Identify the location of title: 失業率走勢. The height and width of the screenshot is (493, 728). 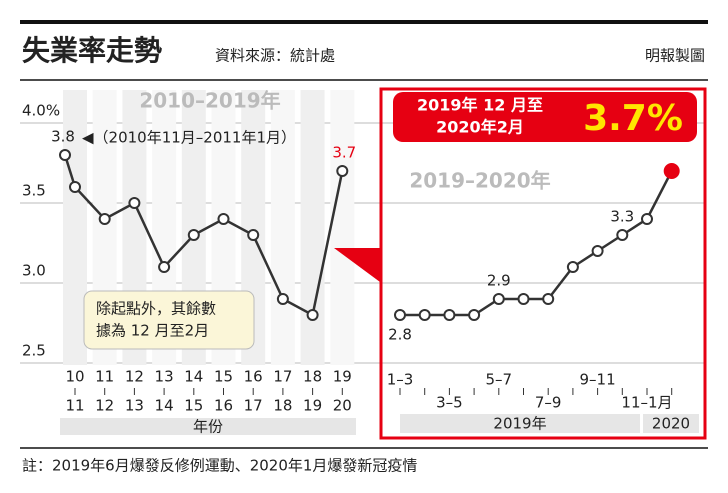
(92, 50).